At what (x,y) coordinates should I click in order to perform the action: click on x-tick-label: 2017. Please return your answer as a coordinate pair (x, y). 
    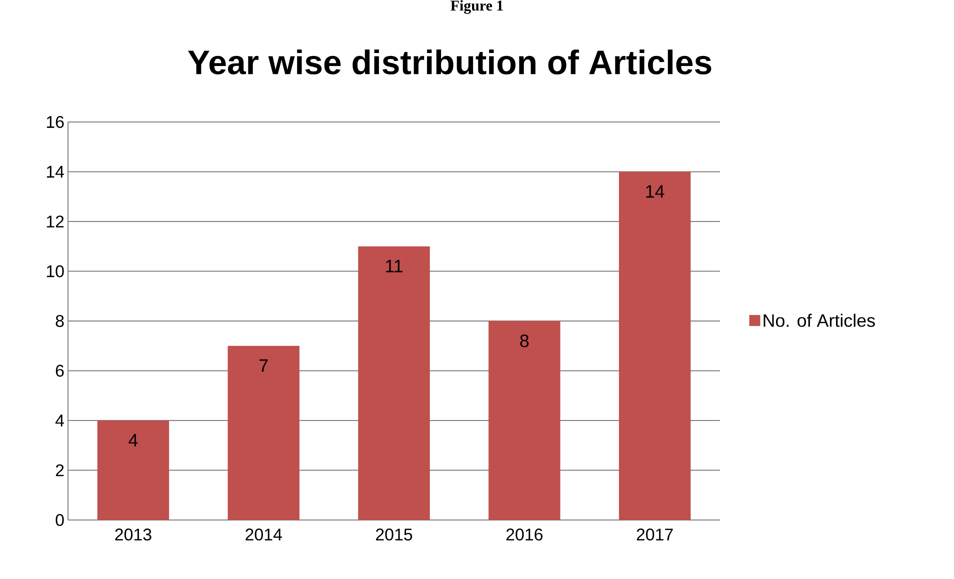
    Looking at the image, I should click on (654, 534).